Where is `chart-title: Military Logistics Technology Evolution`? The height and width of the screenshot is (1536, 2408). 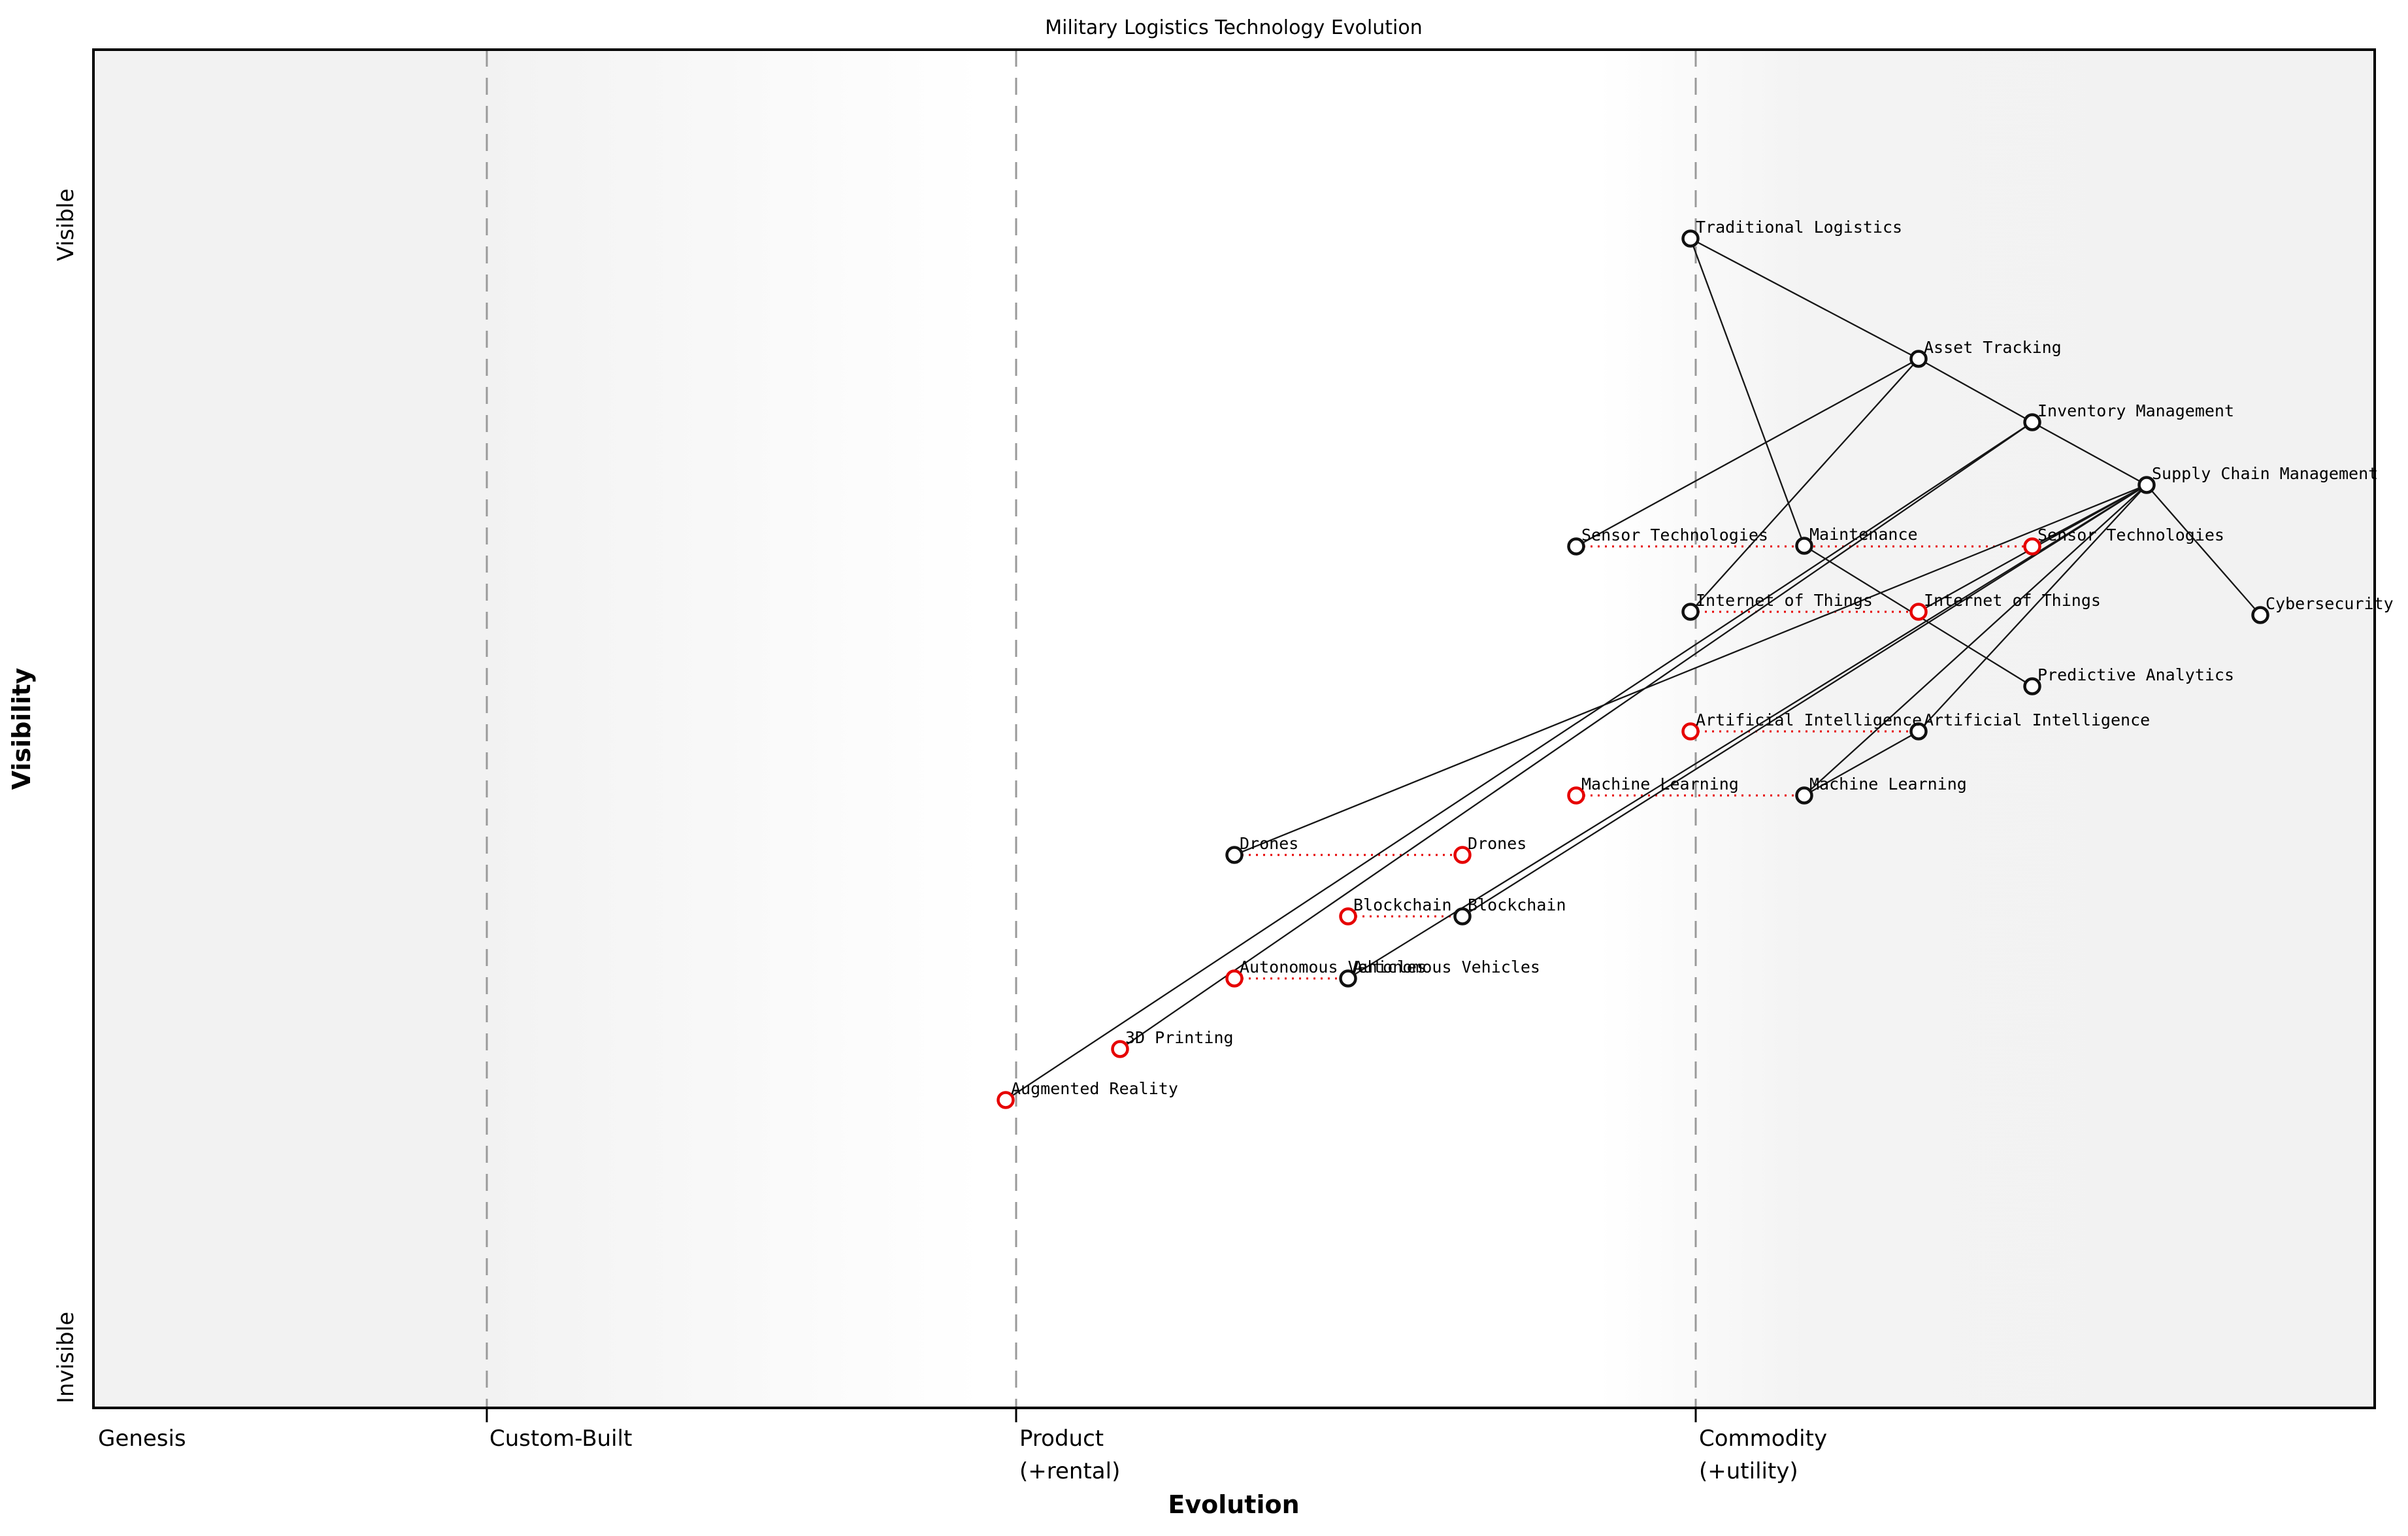 chart-title: Military Logistics Technology Evolution is located at coordinates (1233, 27).